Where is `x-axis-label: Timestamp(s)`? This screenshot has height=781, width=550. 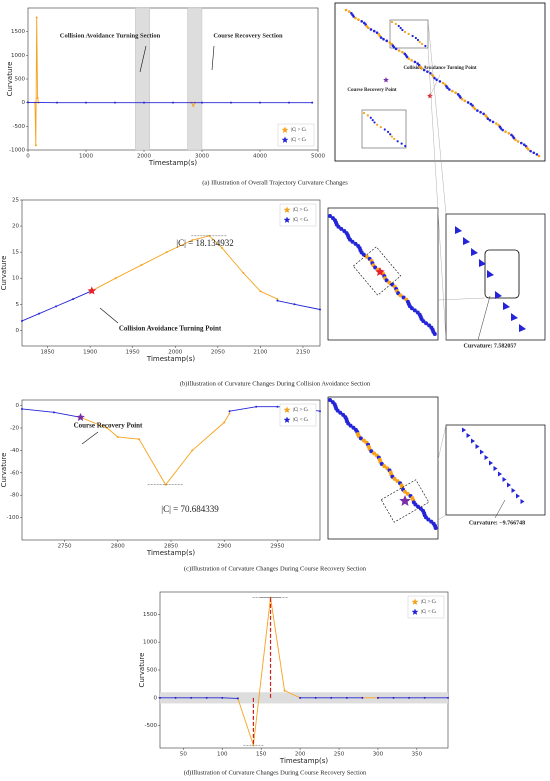 x-axis-label: Timestamp(s) is located at coordinates (172, 163).